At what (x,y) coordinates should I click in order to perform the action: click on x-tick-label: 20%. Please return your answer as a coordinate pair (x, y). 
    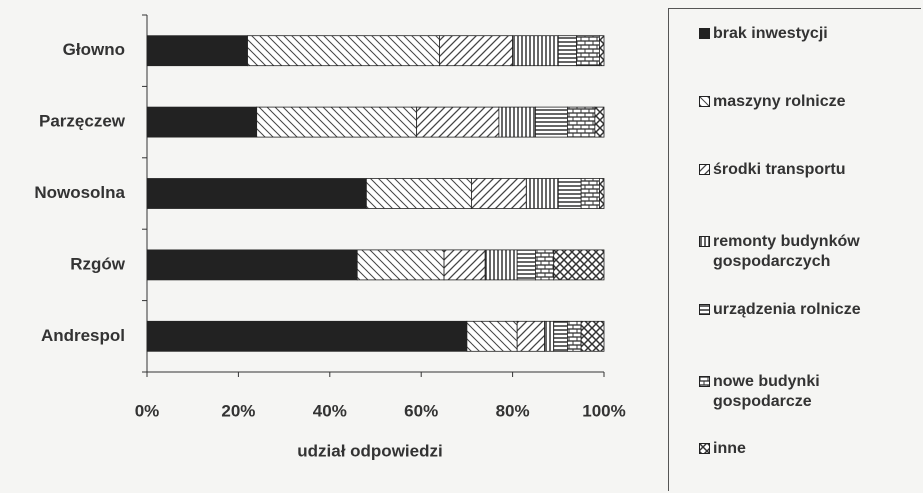
    Looking at the image, I should click on (238, 410).